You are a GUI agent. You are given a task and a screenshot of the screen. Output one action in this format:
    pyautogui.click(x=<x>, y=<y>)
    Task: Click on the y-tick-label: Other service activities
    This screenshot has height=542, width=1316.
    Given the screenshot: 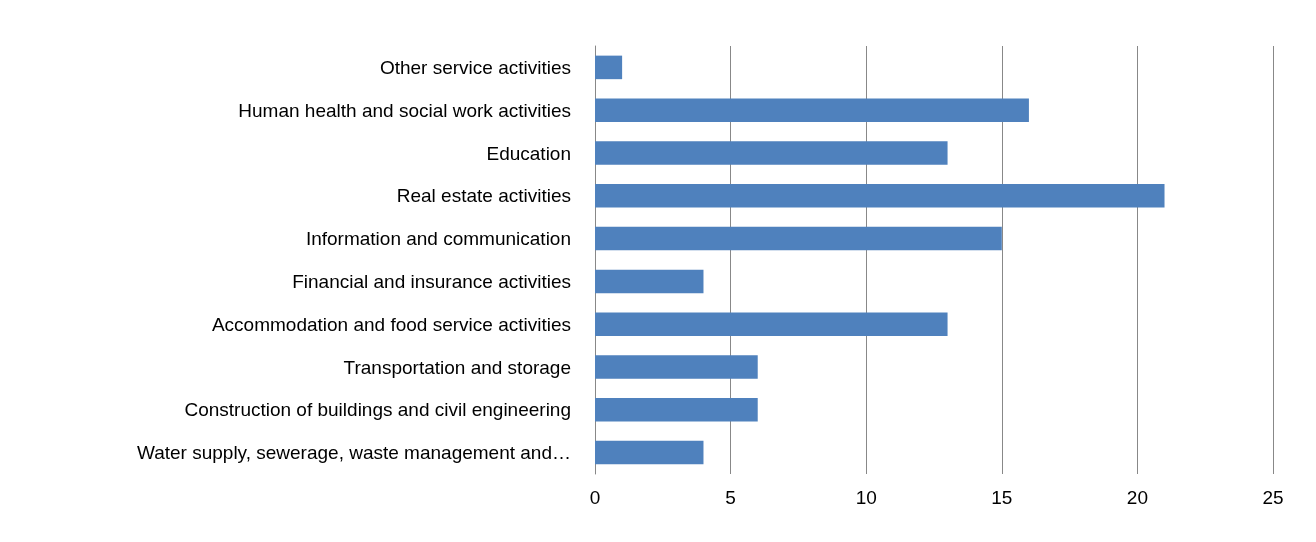 What is the action you would take?
    pyautogui.click(x=475, y=67)
    